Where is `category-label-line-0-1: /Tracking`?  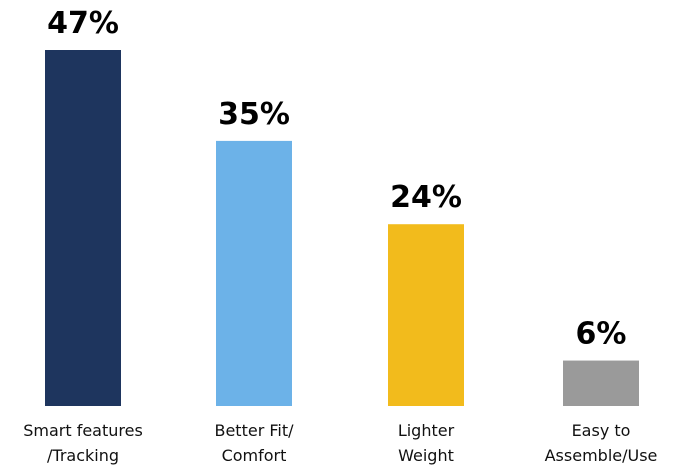 category-label-line-0-1: /Tracking is located at coordinates (83, 455).